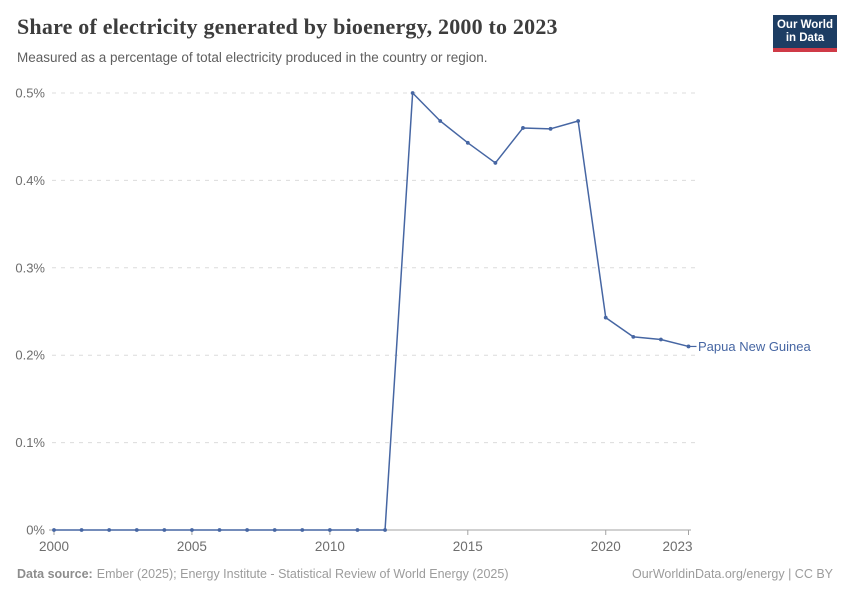 Image resolution: width=850 pixels, height=600 pixels. Describe the element at coordinates (754, 346) in the screenshot. I see `series-label-papua-new-guinea: Papua New Guinea` at that location.